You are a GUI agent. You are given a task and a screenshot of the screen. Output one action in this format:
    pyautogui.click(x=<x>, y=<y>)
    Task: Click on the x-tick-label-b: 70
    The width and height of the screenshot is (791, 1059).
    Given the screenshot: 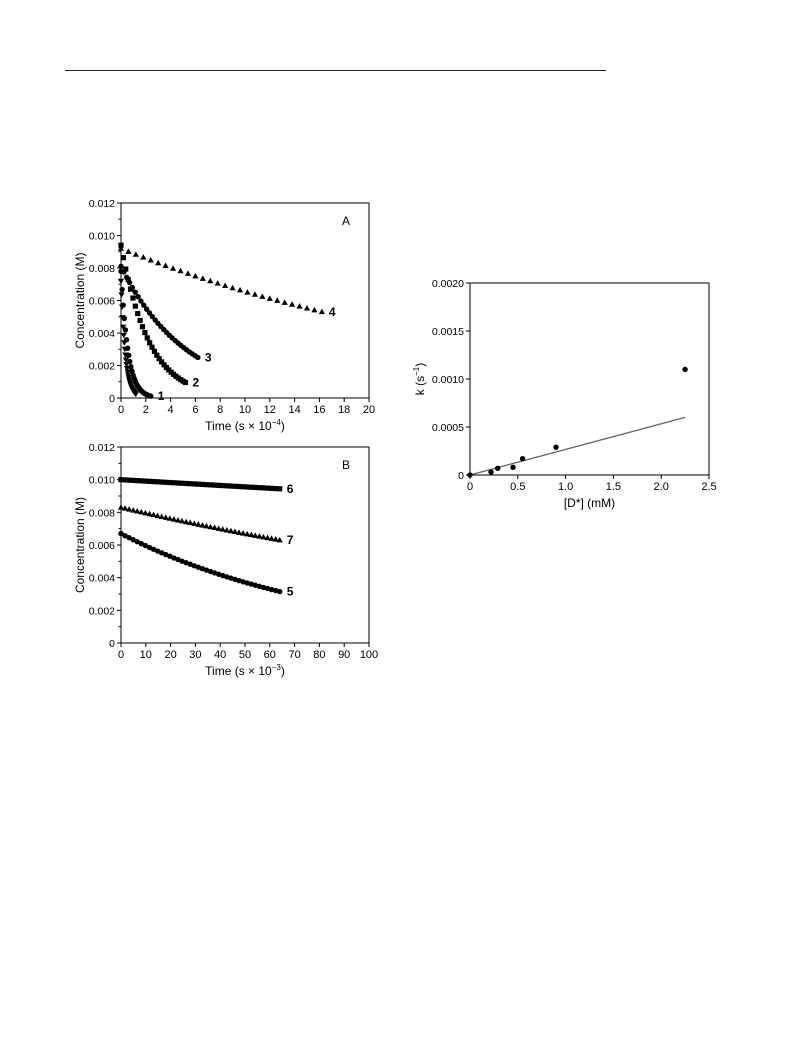 What is the action you would take?
    pyautogui.click(x=294, y=655)
    